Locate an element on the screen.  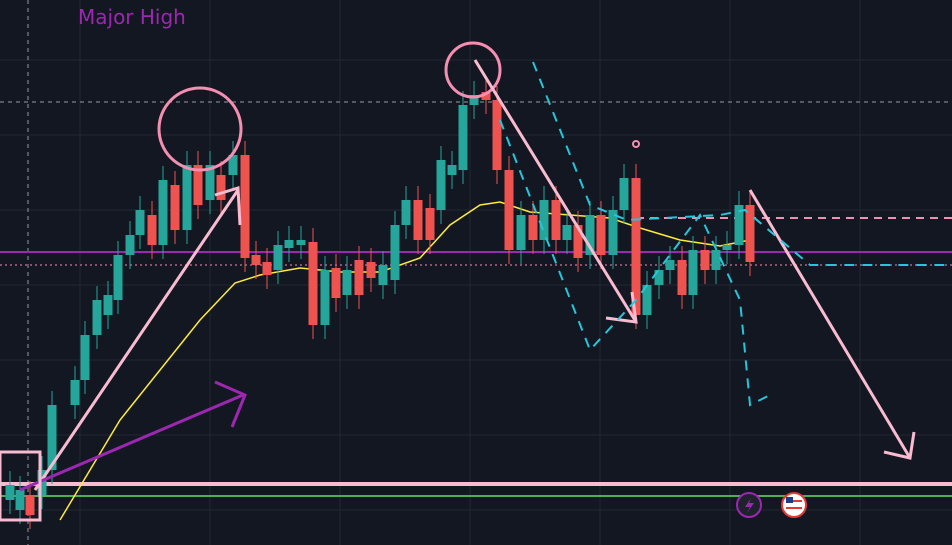
dot-marker is located at coordinates (636, 144).